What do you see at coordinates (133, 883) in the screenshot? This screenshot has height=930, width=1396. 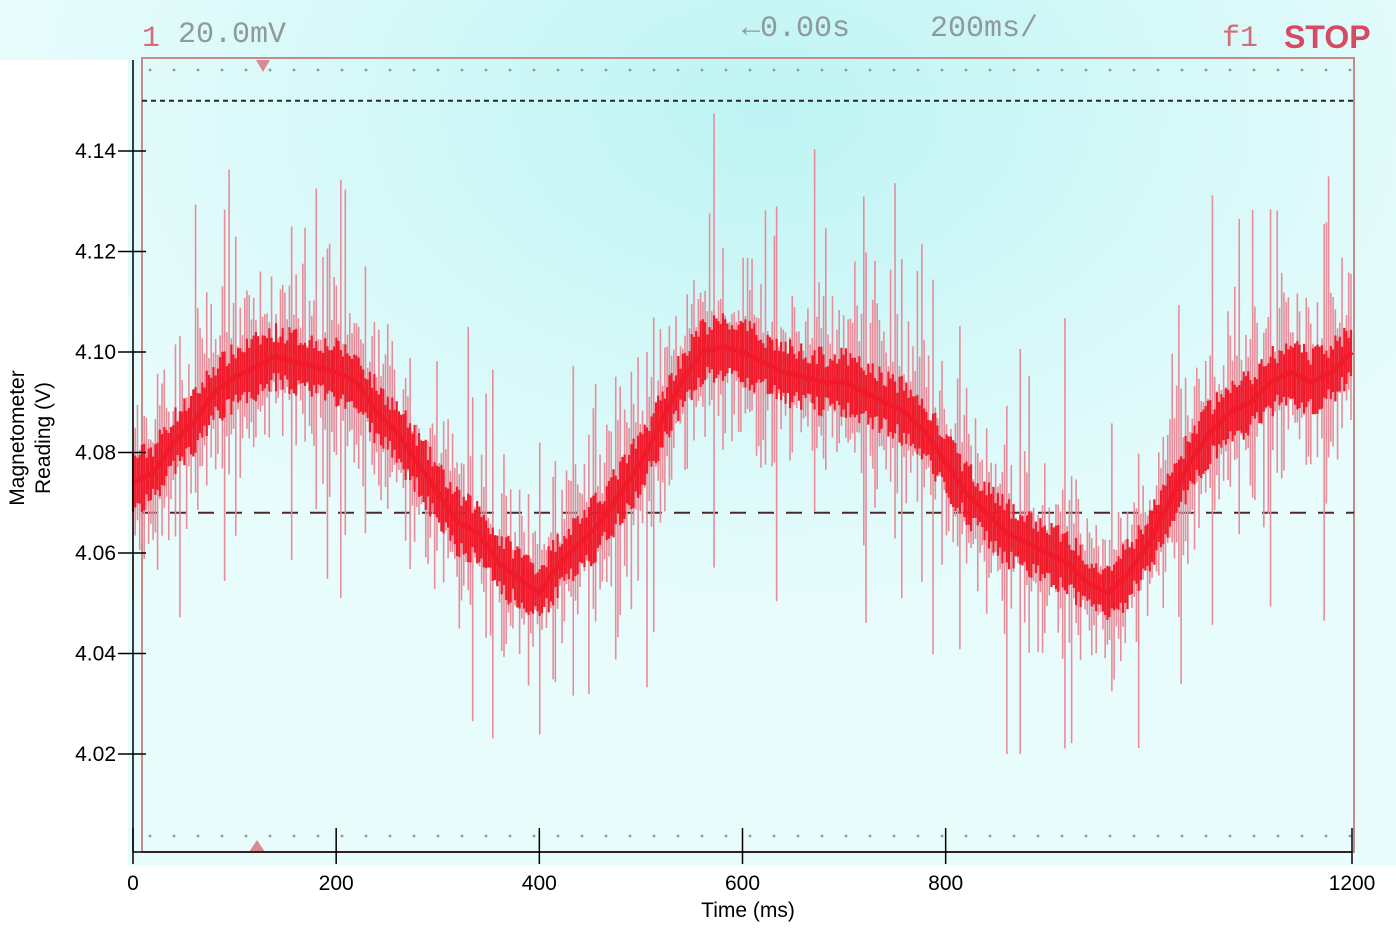 I see `x-tick-label: 0` at bounding box center [133, 883].